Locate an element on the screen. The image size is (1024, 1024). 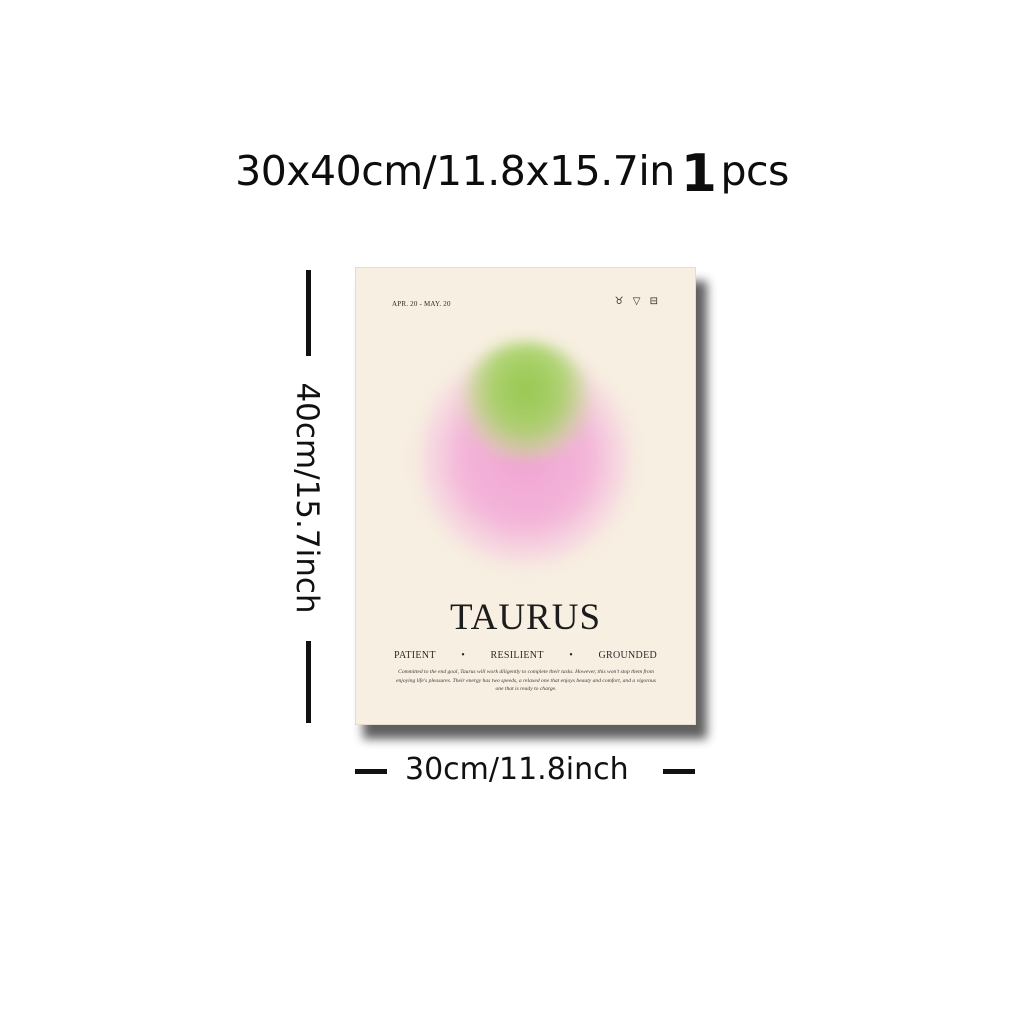
height-dimension-line-top is located at coordinates (308, 313).